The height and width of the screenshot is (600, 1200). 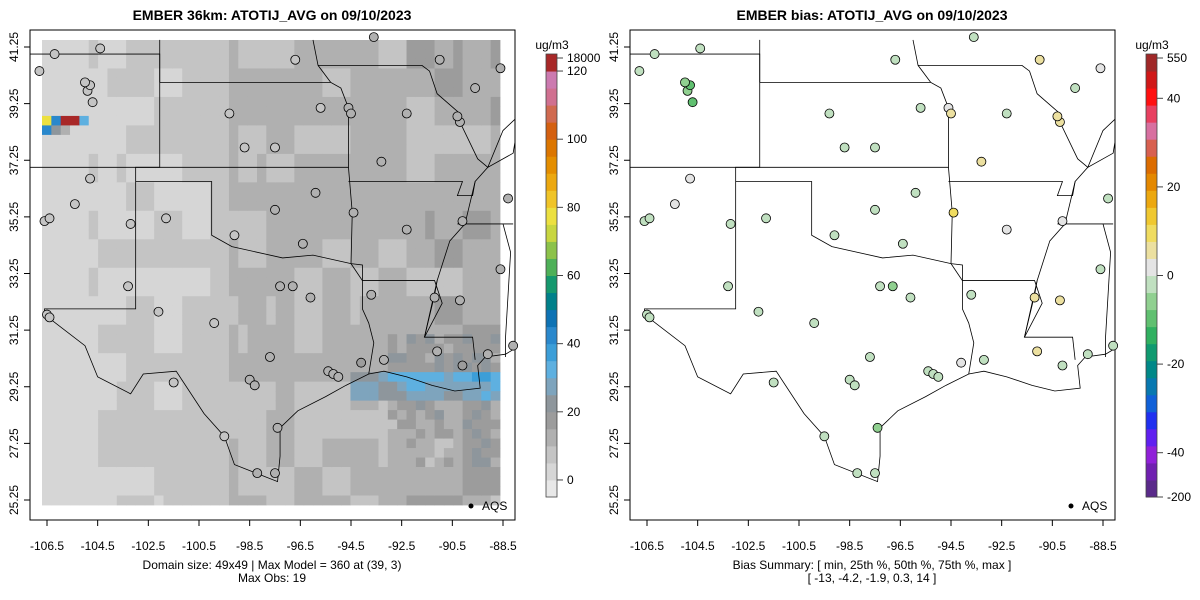 I want to click on y-tick-label: 35.25, so click(x=14, y=217).